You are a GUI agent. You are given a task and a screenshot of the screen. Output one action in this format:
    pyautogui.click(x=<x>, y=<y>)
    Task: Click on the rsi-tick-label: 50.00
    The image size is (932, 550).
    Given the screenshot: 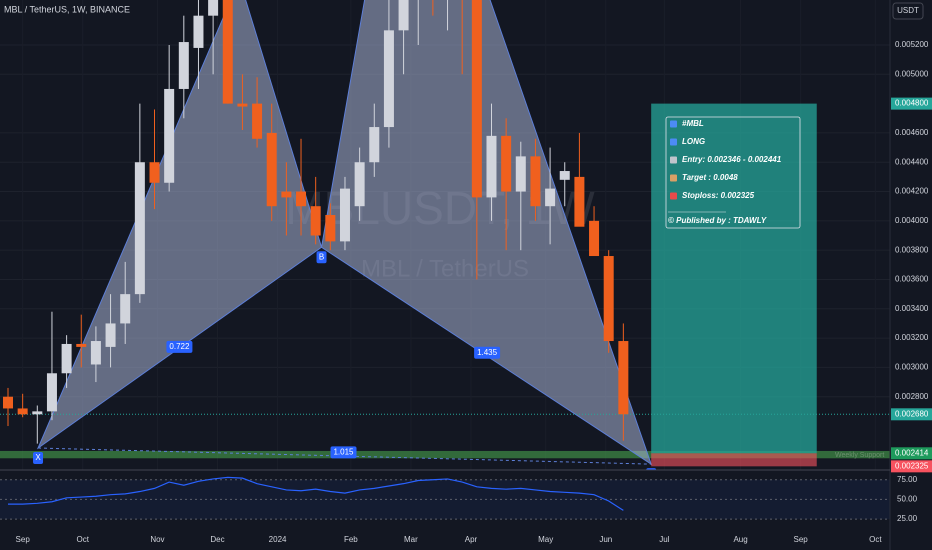 What is the action you would take?
    pyautogui.click(x=907, y=499)
    